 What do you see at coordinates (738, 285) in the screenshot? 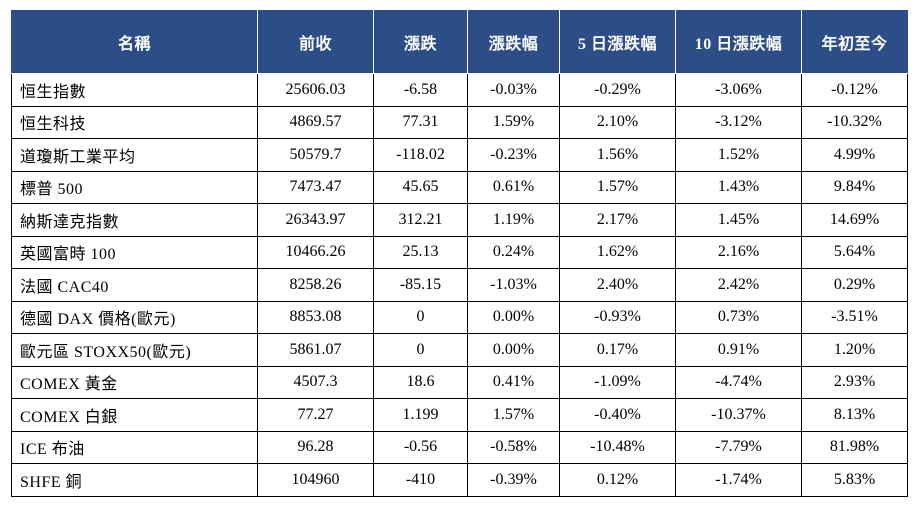
I see `cell-10d-change-pct: 2.42%` at bounding box center [738, 285].